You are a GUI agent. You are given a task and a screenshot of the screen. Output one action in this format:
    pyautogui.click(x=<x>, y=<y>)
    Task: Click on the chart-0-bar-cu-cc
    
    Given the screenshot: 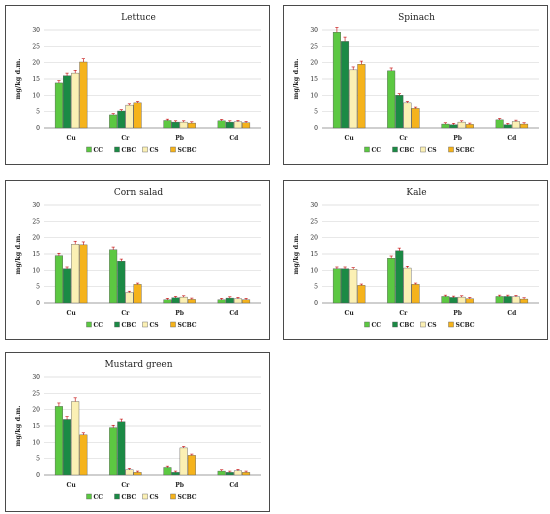 What is the action you would take?
    pyautogui.click(x=58, y=105)
    